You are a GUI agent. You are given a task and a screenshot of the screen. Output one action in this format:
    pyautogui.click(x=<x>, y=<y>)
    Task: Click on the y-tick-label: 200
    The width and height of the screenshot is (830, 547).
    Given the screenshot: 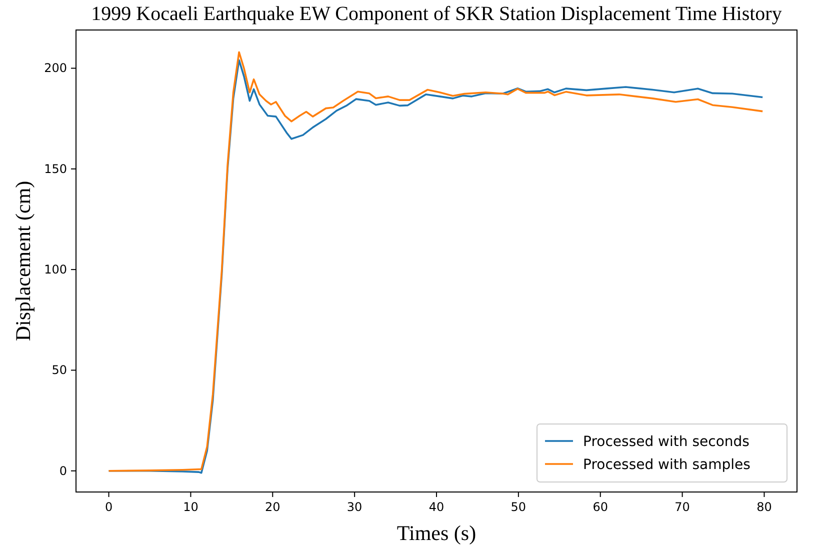 What is the action you would take?
    pyautogui.click(x=55, y=68)
    